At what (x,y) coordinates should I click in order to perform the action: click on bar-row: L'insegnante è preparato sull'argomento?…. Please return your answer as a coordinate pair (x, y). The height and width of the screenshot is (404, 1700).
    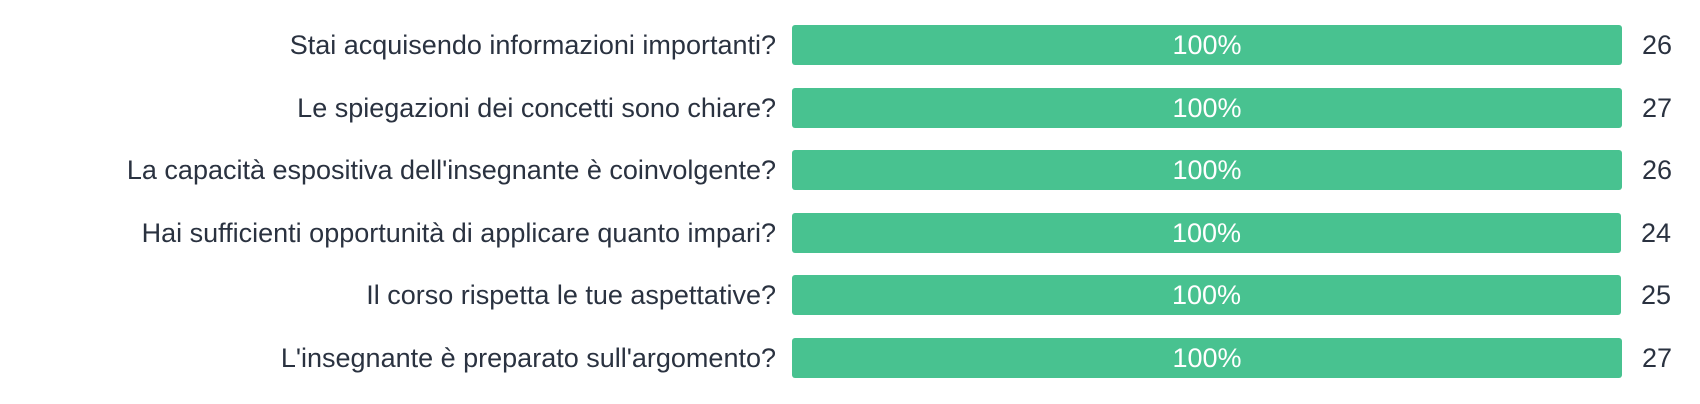
    Looking at the image, I should click on (850, 357).